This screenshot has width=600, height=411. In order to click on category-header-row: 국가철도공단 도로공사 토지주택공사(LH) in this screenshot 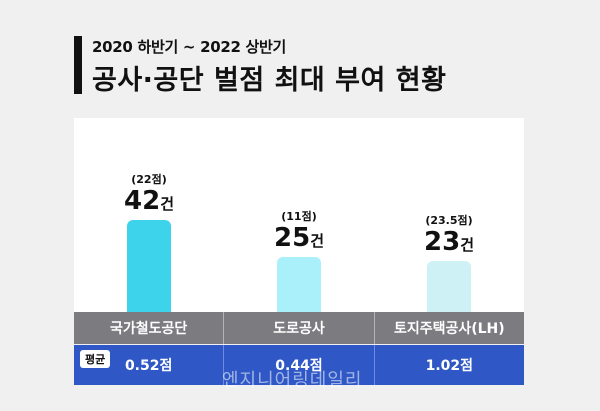, I will do `click(299, 328)`.